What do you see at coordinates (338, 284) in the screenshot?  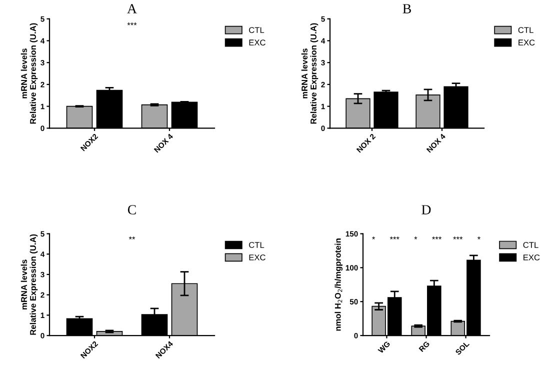 I see `y-axis-title: nmol H$_{2}$O$_{2}$/h/mgprotein` at bounding box center [338, 284].